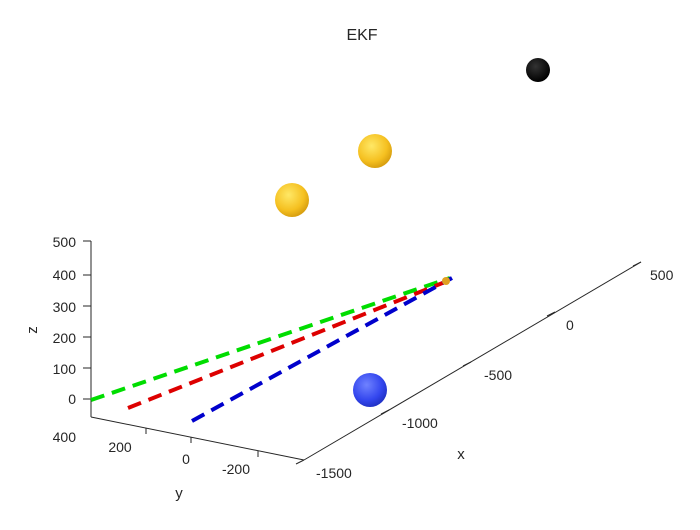  What do you see at coordinates (334, 473) in the screenshot?
I see `x-tick-label: -1500` at bounding box center [334, 473].